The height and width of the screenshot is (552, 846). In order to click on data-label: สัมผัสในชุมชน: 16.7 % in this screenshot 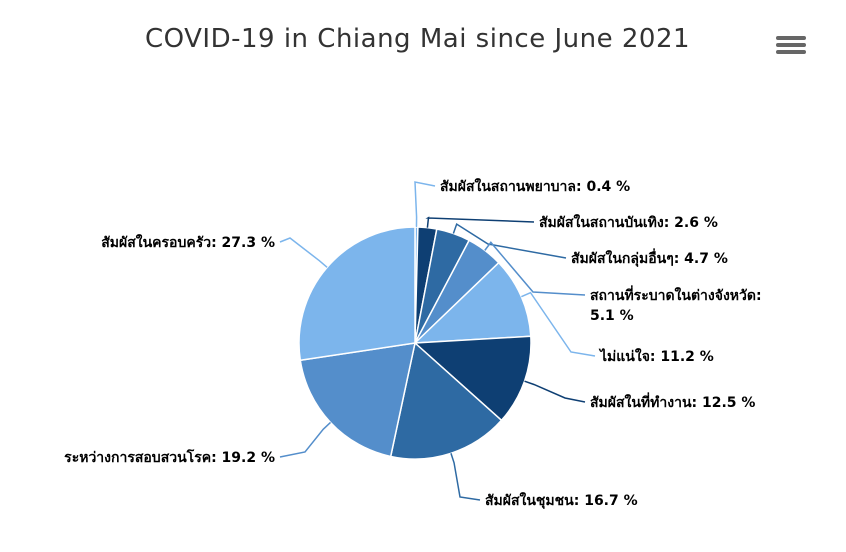, I will do `click(561, 500)`.